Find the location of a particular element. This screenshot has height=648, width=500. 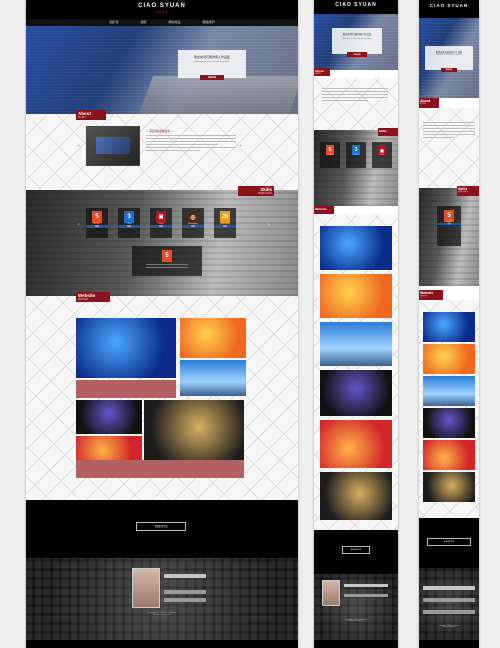

skill-card-featured: 5 is located at coordinates (167, 261).